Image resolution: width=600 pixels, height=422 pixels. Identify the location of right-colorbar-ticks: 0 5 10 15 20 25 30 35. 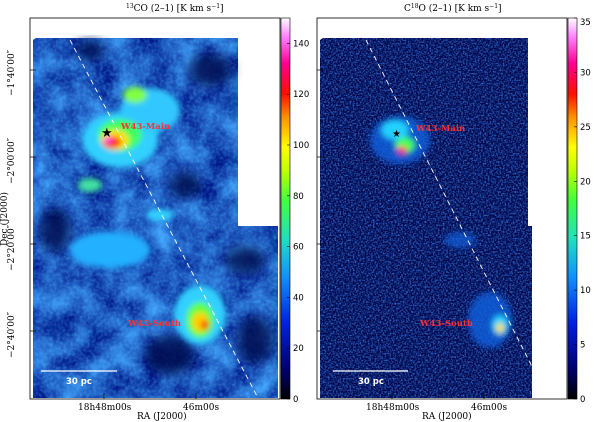
(582, 211).